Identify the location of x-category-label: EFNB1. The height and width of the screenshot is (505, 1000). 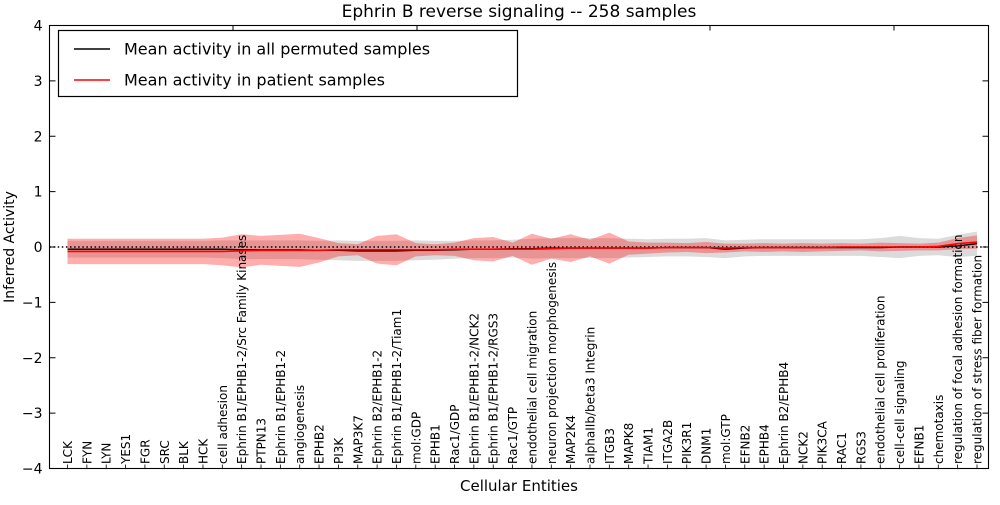
(919, 444).